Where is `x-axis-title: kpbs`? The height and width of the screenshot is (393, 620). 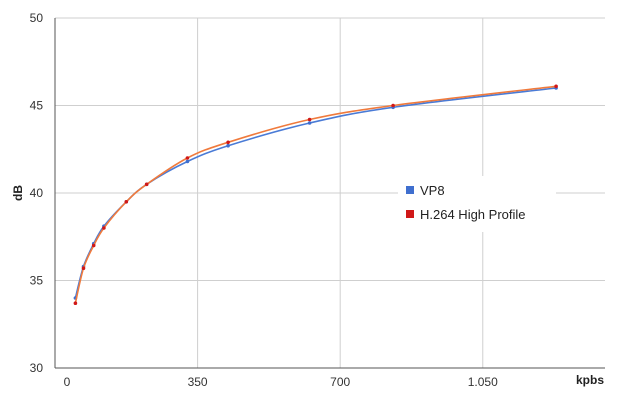
x-axis-title: kpbs is located at coordinates (590, 380).